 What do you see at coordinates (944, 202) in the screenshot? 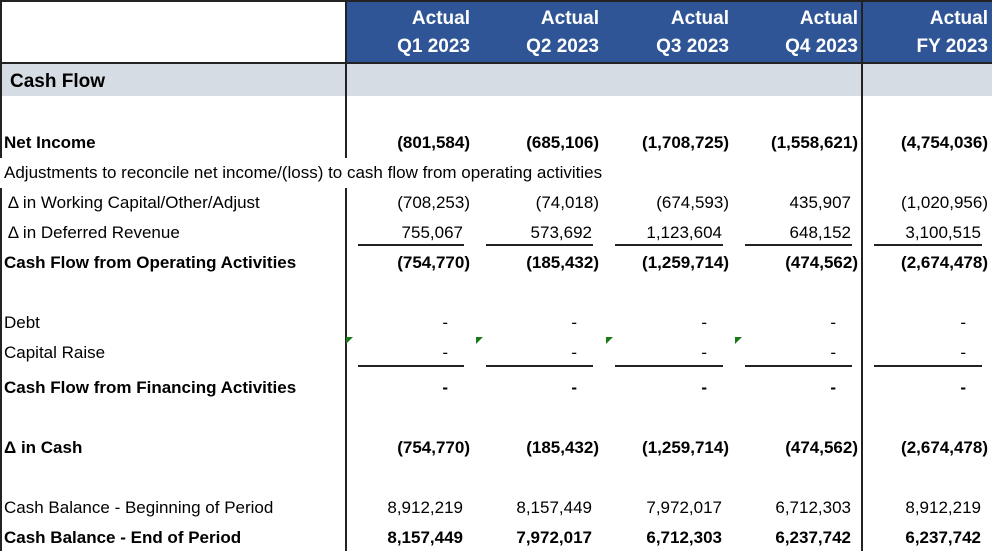
I see `value-cell: (1,020,956)` at bounding box center [944, 202].